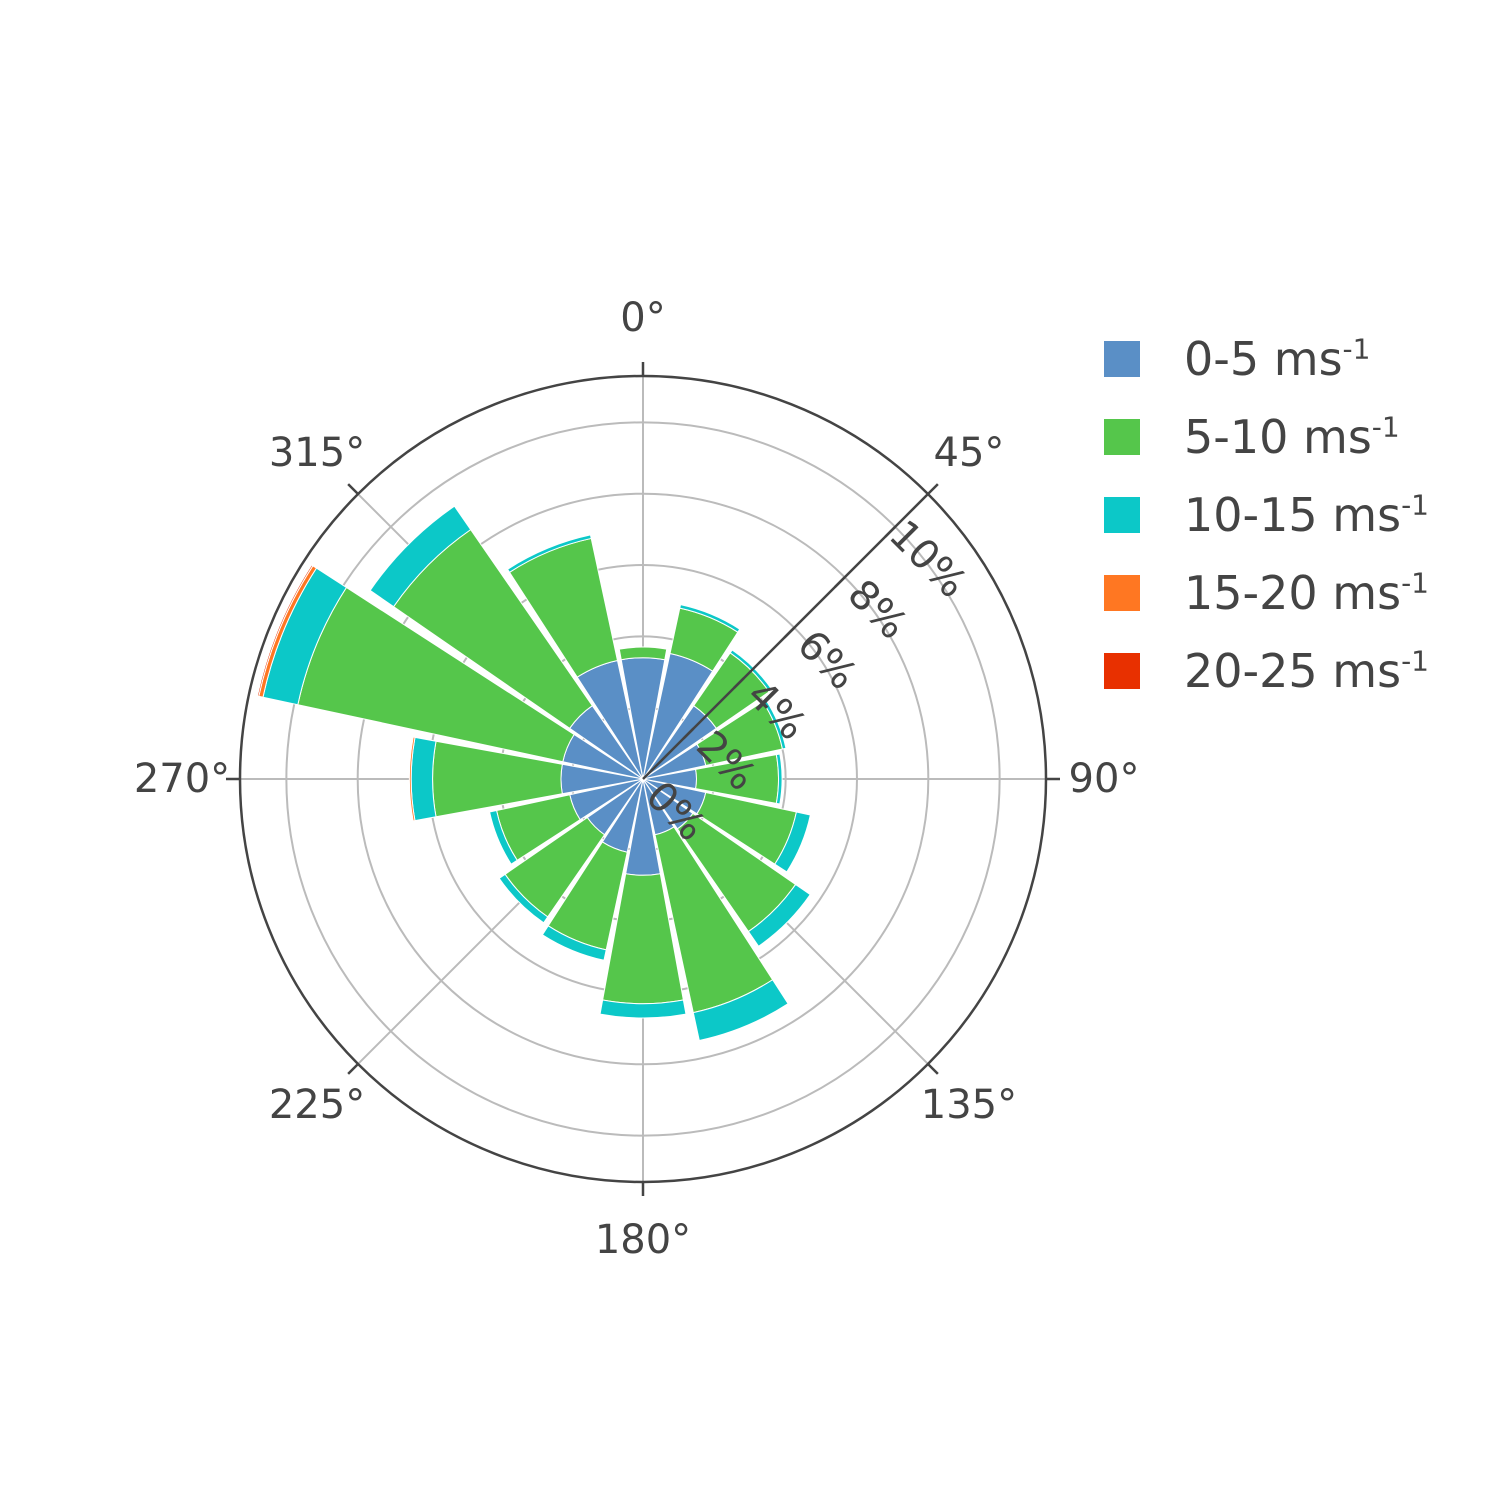 This screenshot has width=1500, height=1500. I want to click on angular-tick-label: 90°, so click(1104, 779).